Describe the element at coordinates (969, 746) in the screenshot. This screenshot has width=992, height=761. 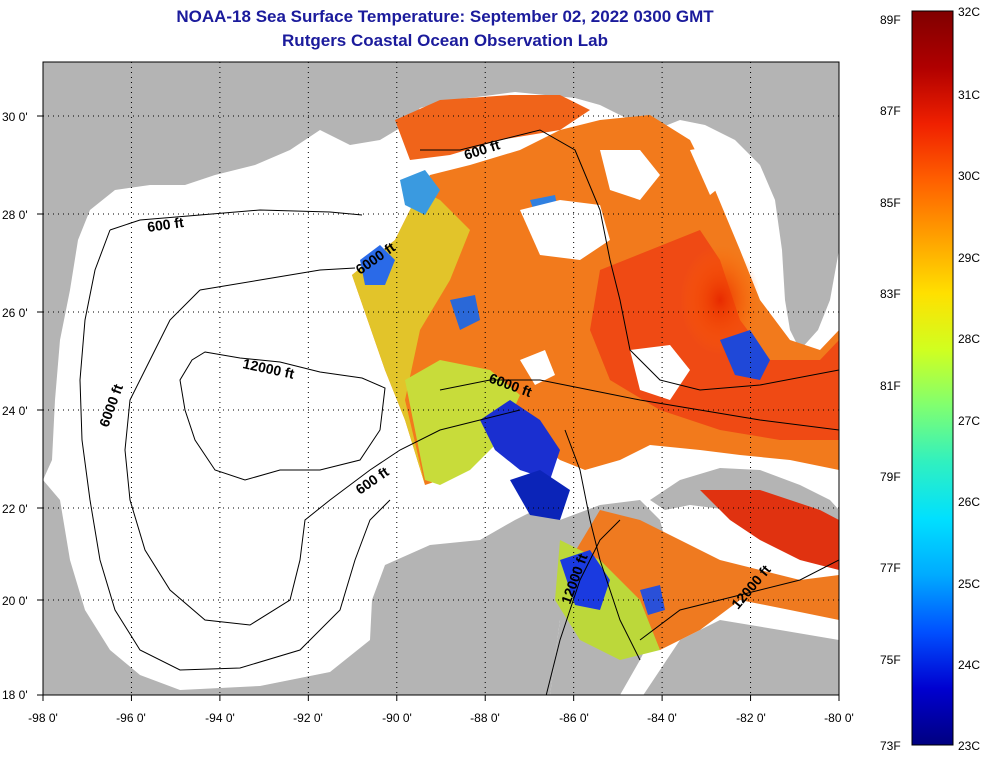
I see `colorbar-c-label: 23C` at that location.